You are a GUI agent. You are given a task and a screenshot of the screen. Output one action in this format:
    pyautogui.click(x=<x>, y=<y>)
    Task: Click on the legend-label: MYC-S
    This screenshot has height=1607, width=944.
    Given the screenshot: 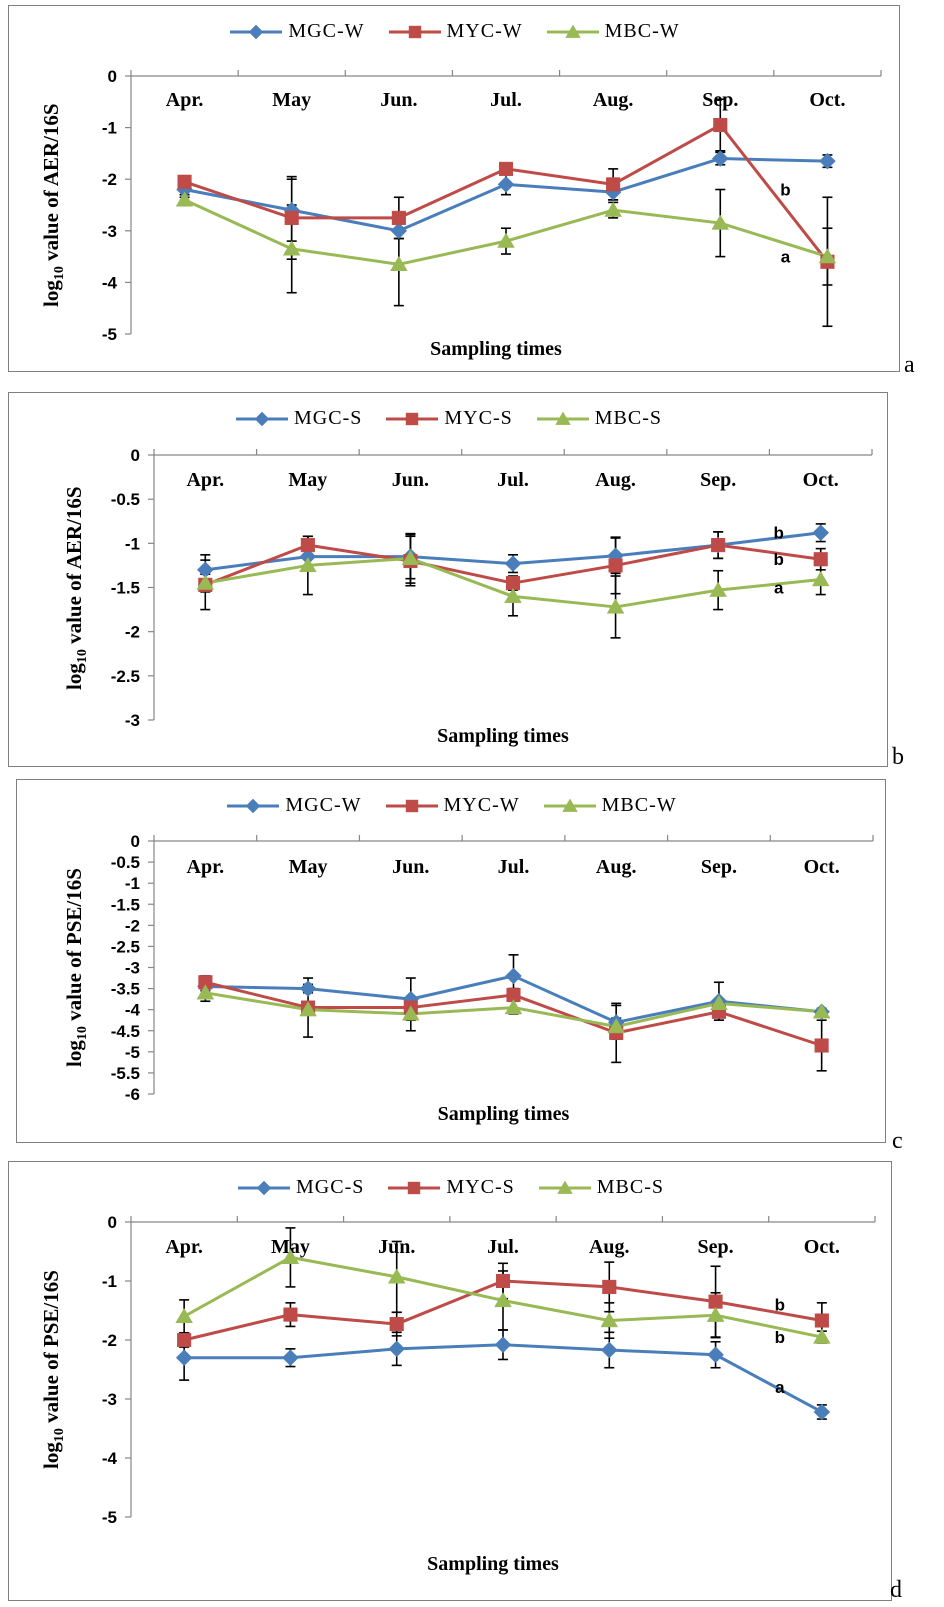 What is the action you would take?
    pyautogui.click(x=478, y=418)
    